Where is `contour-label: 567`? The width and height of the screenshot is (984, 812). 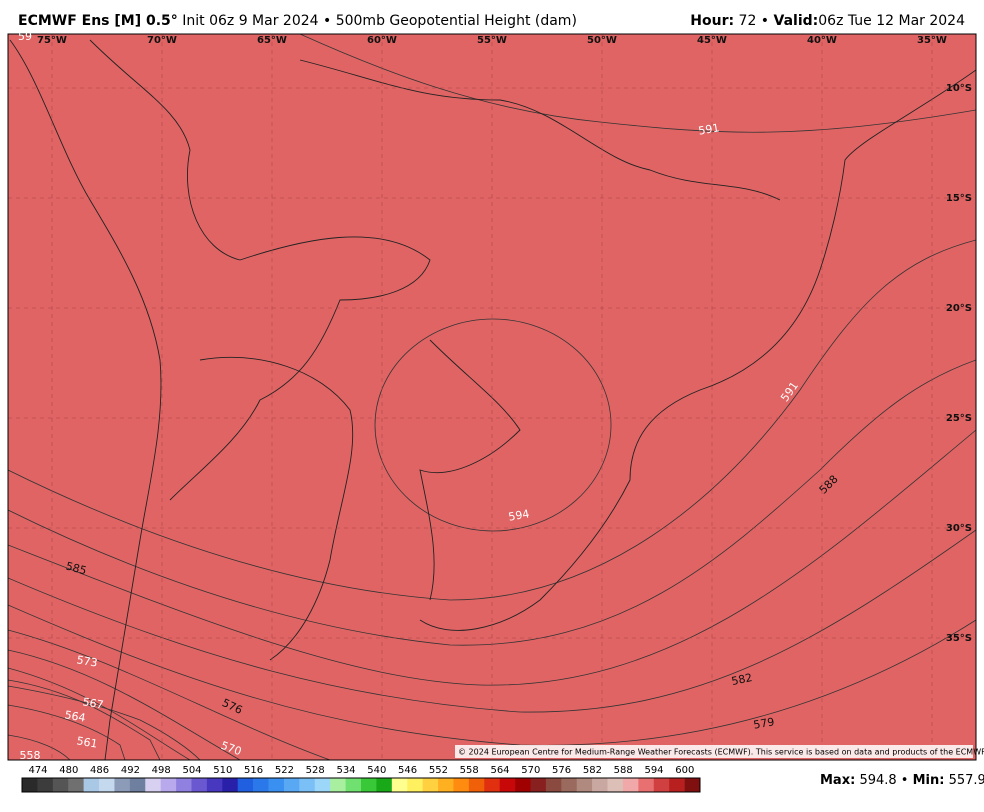 contour-label: 567 is located at coordinates (93, 703).